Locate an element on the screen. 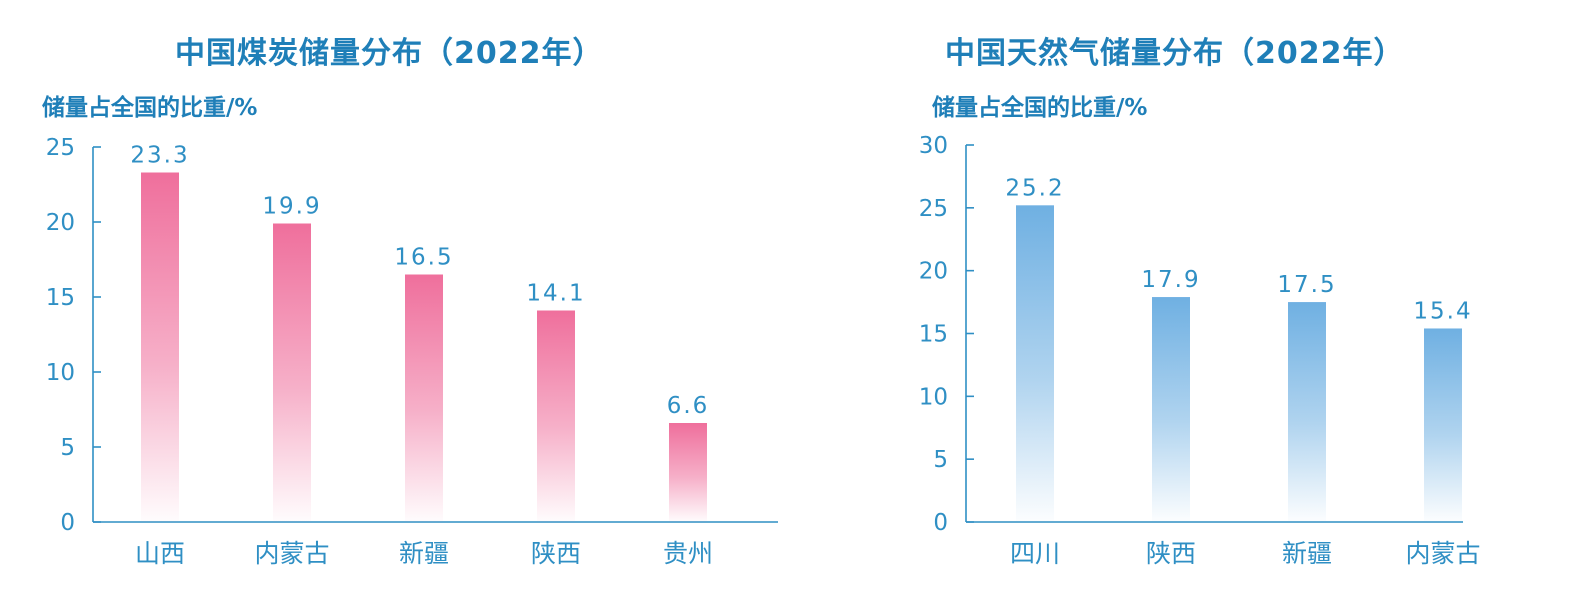 This screenshot has width=1588, height=596. chart-title-coal: 中国煤炭储量分布（2022年） is located at coordinates (389, 53).